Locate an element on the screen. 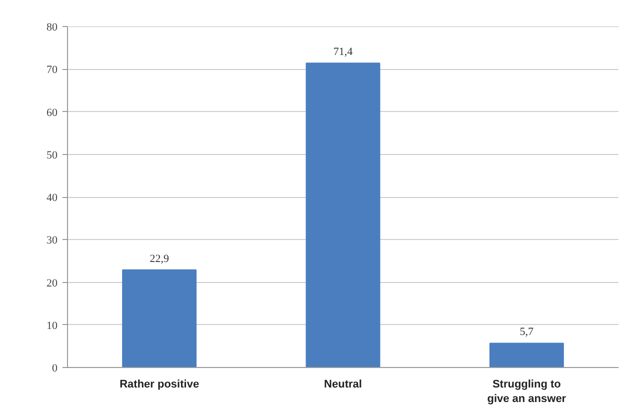 The image size is (624, 411). y-tick-label: 0 is located at coordinates (55, 368).